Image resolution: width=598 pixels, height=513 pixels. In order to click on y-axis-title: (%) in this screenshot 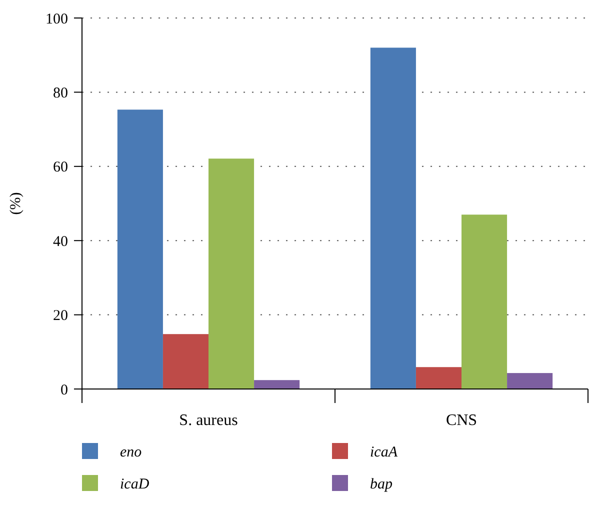, I will do `click(16, 203)`.